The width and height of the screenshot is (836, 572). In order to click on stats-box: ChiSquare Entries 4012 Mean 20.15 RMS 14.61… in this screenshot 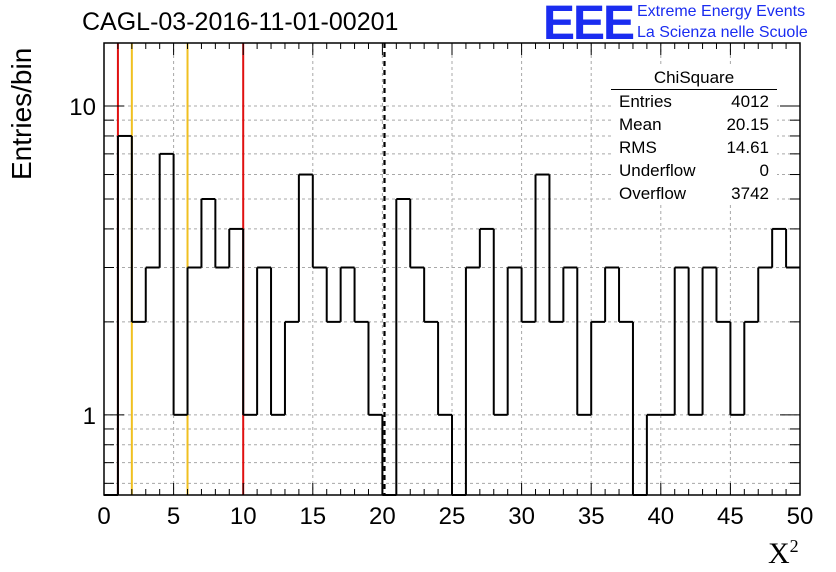, I will do `click(694, 136)`.